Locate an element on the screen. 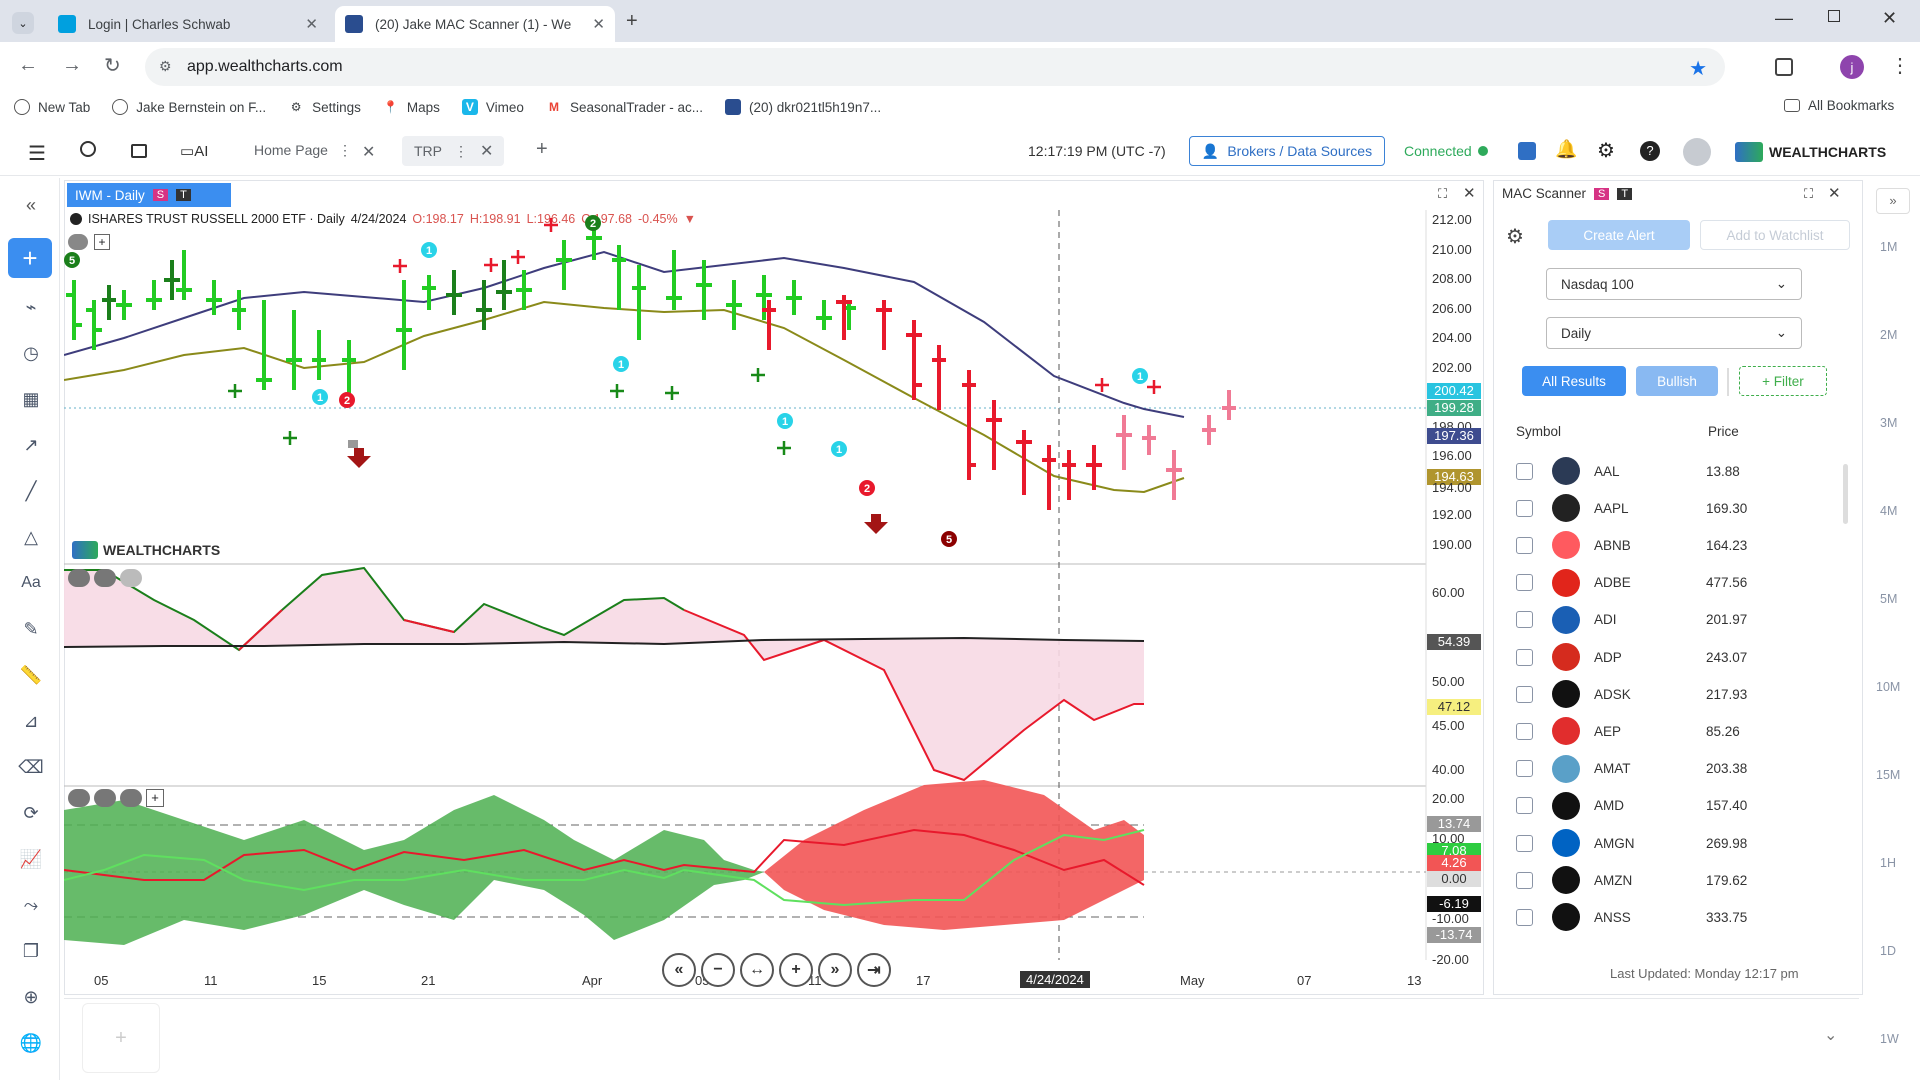  brokers-button: 👤 Brokers / Data Sources is located at coordinates (1287, 151).